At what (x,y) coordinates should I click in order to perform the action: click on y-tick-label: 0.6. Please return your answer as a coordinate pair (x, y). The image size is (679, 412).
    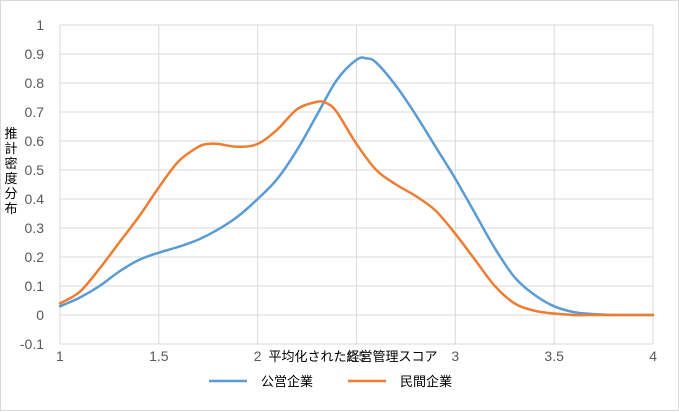
    Looking at the image, I should click on (35, 141).